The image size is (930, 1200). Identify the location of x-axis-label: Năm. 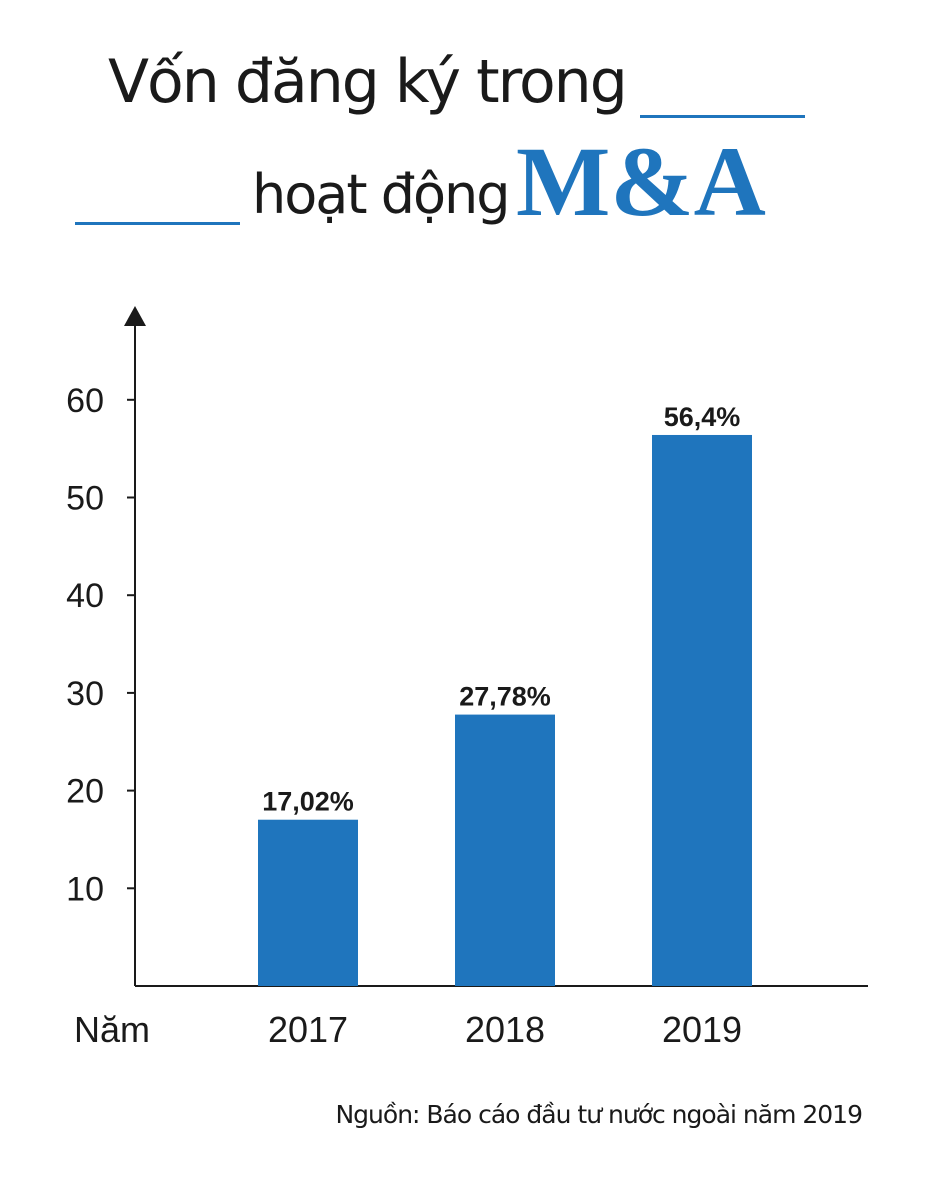
(112, 1029).